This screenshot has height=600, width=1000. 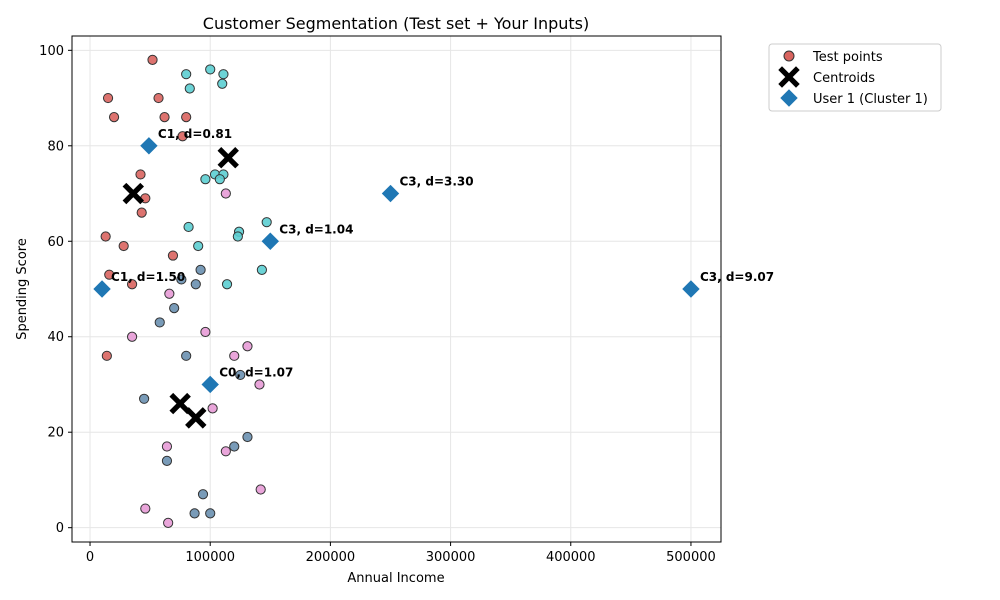 What do you see at coordinates (60, 528) in the screenshot?
I see `y-tick-label: 0` at bounding box center [60, 528].